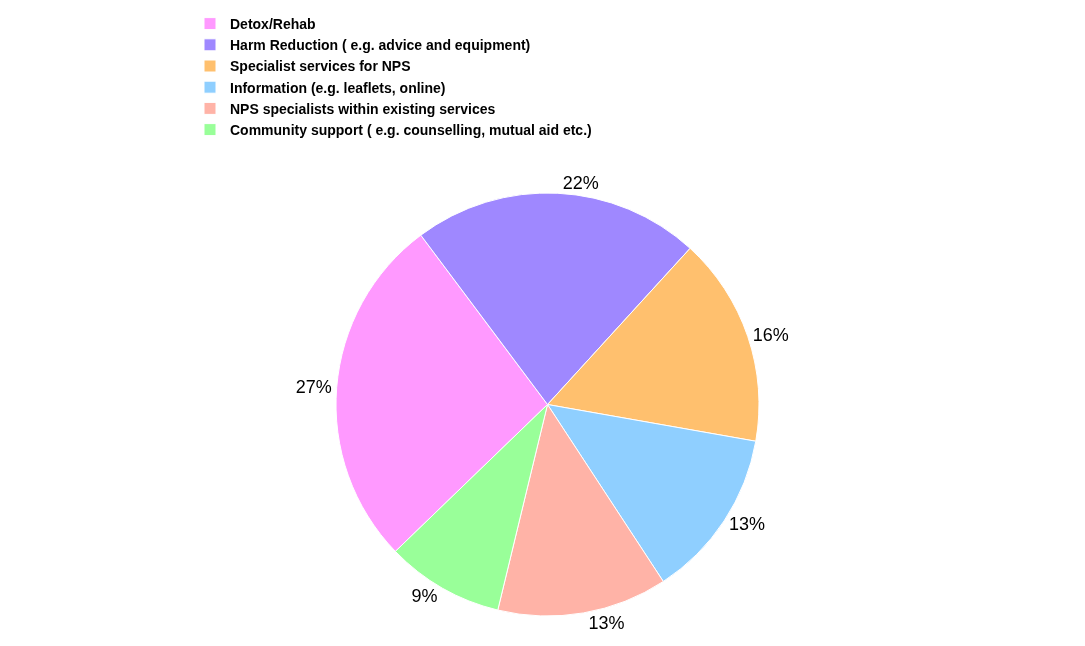 The image size is (1085, 646). Describe the element at coordinates (338, 87) in the screenshot. I see `legend-label: Information (e.g. leaflets, online)` at that location.